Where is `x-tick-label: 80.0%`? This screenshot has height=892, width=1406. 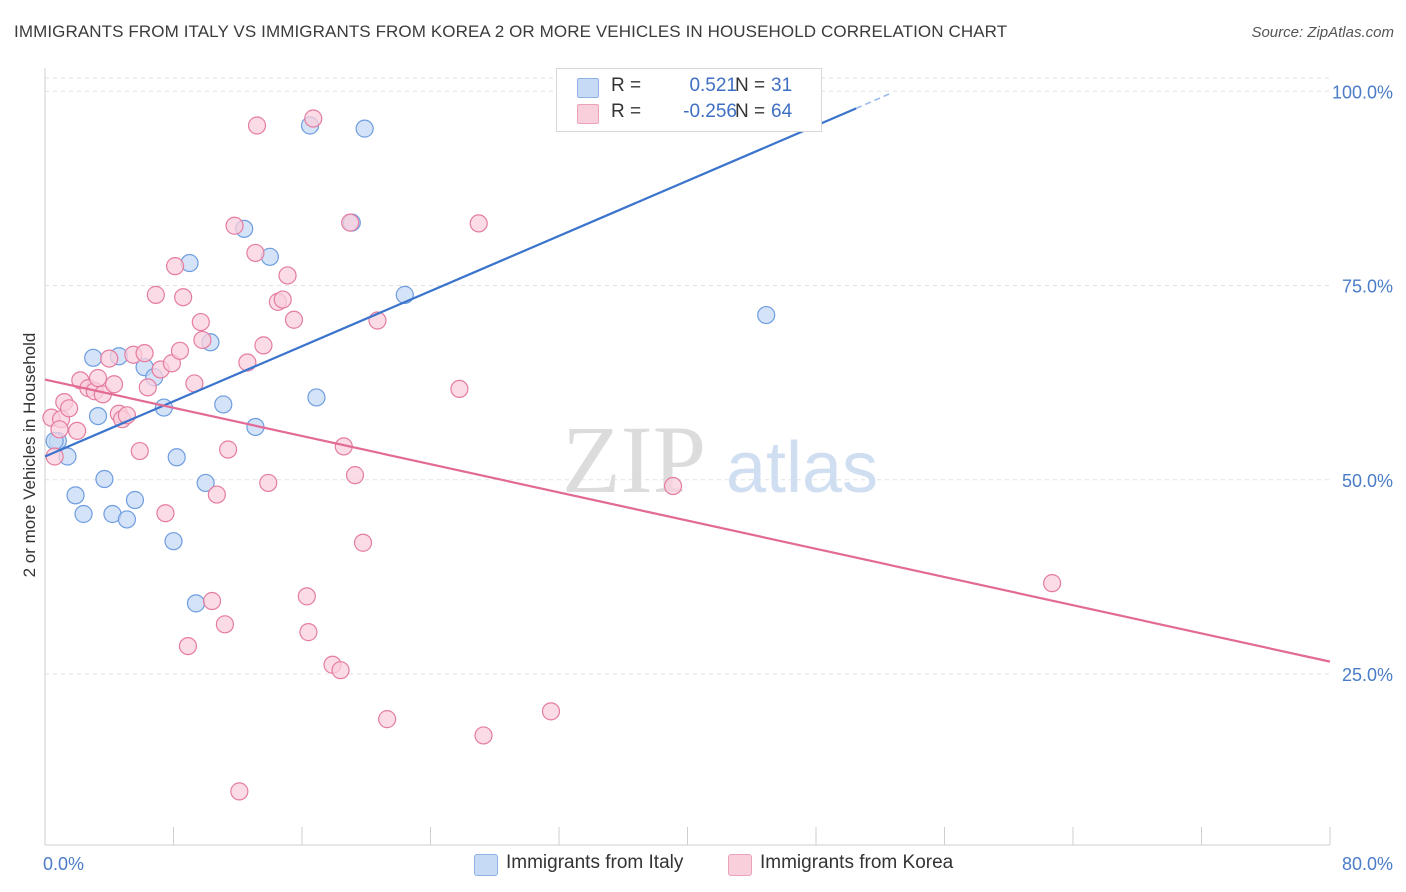 x-tick-label: 80.0% is located at coordinates (1367, 864).